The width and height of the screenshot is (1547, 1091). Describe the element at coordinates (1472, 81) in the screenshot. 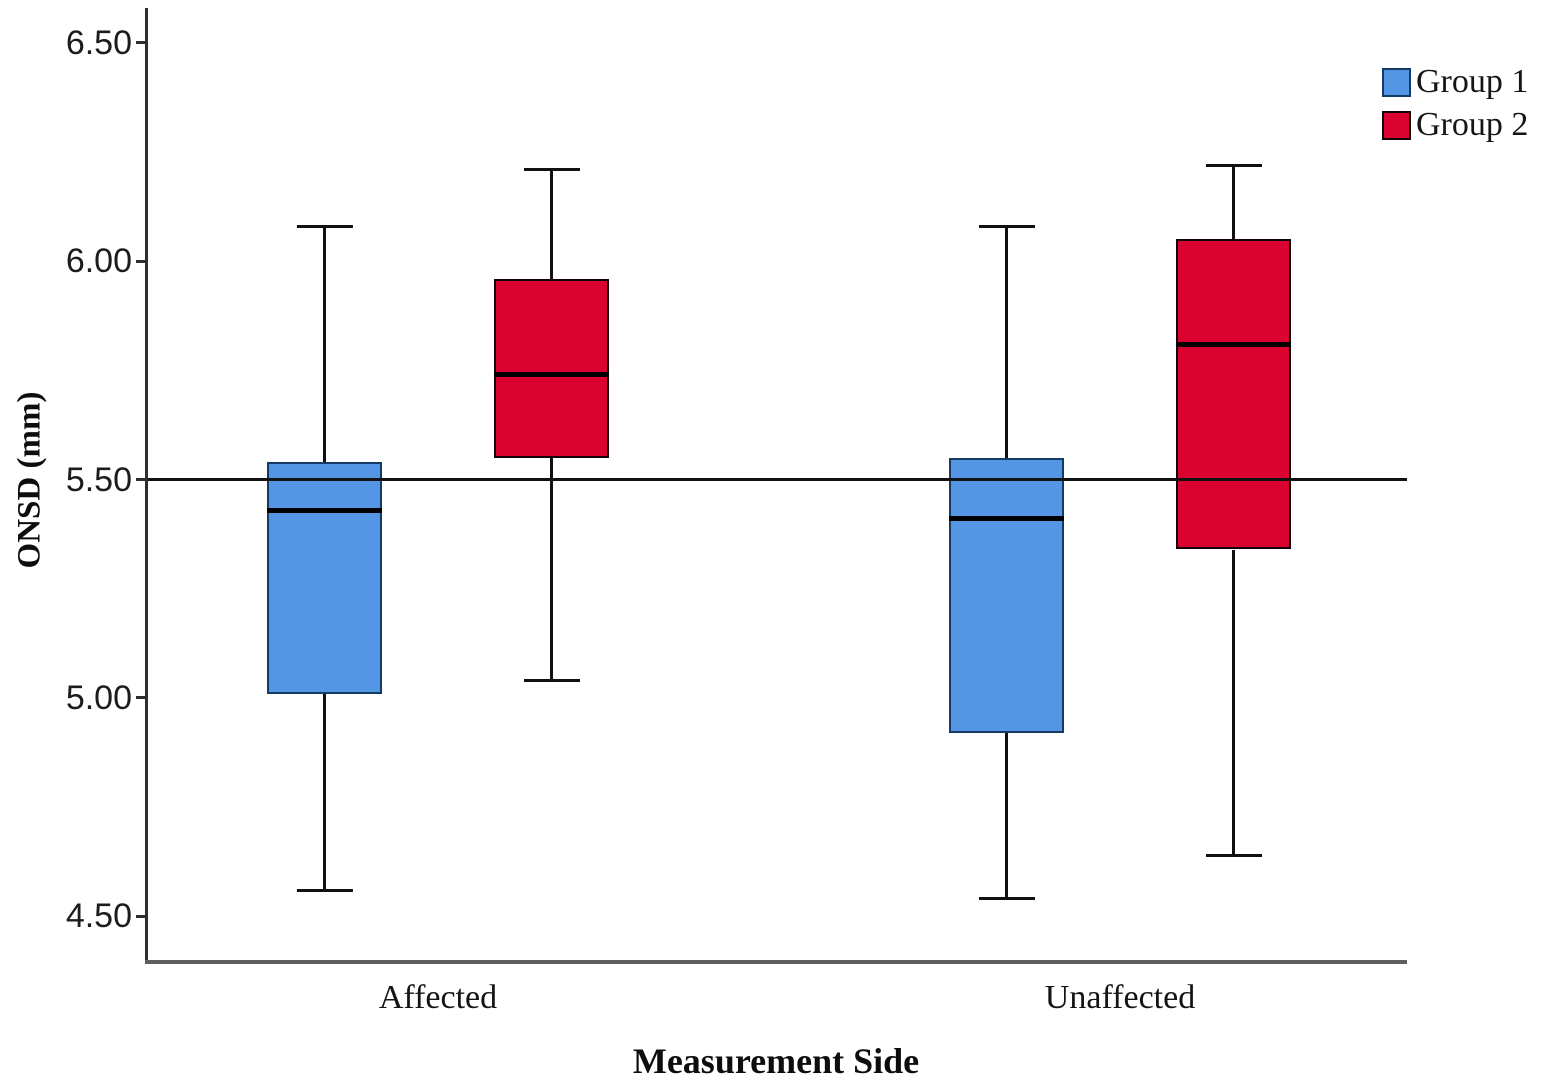

I see `legend-label-group1: Group 1` at that location.